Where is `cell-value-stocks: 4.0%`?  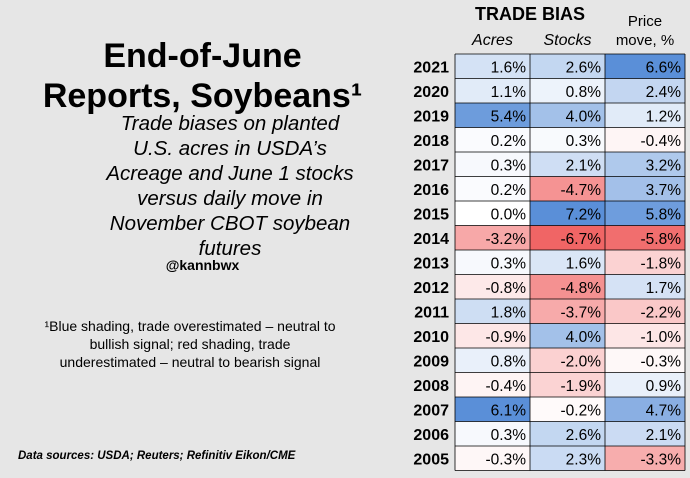
cell-value-stocks: 4.0% is located at coordinates (584, 116).